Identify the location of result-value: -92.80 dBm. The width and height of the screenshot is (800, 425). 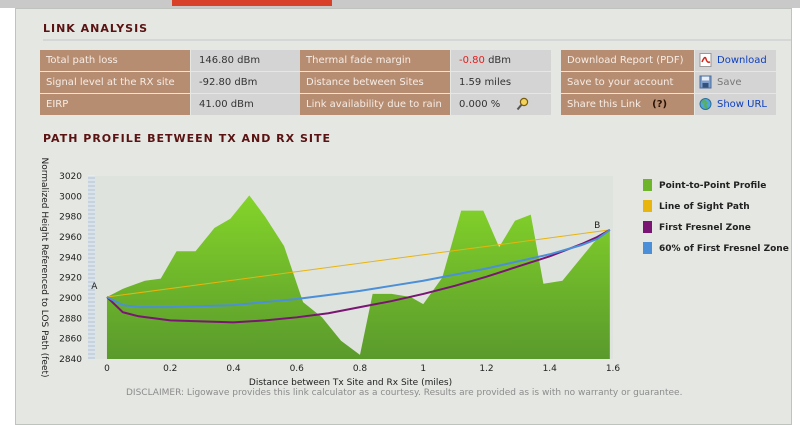
(246, 82).